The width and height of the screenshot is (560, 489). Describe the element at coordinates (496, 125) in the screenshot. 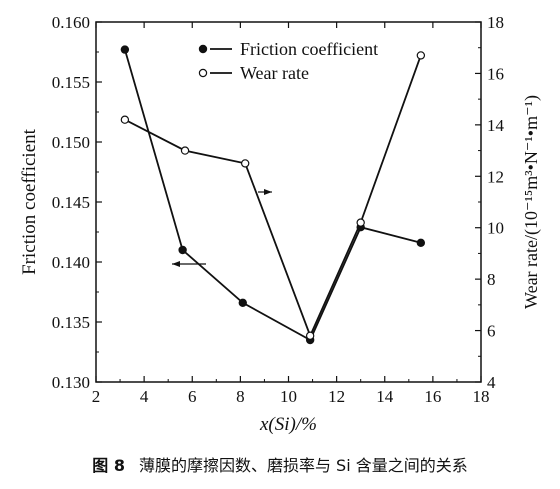

I see `y-right-tick-label: 14` at that location.